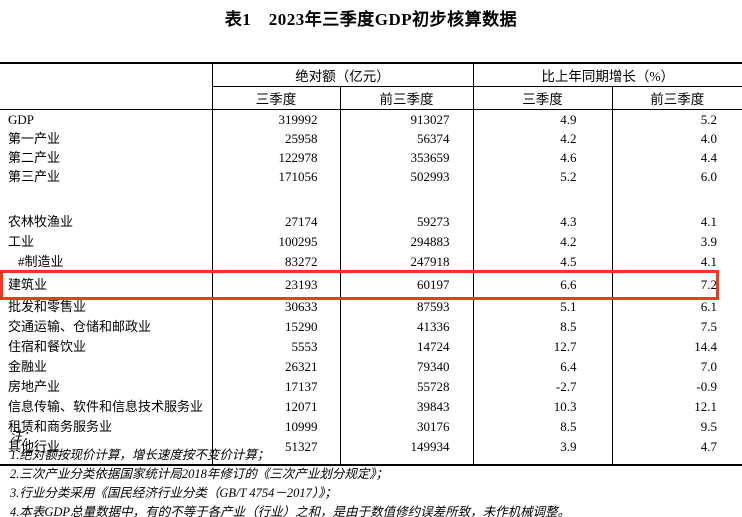 This screenshot has width=742, height=517. What do you see at coordinates (106, 138) in the screenshot?
I see `row-label: 第一产业` at bounding box center [106, 138].